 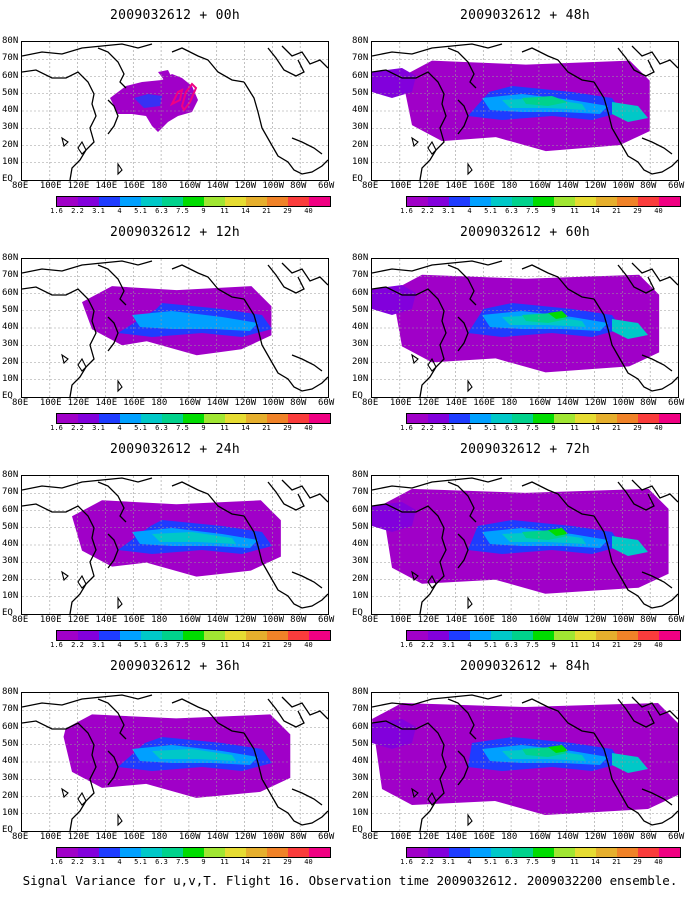 I want to click on colorbar-label: 5.1, so click(x=140, y=428).